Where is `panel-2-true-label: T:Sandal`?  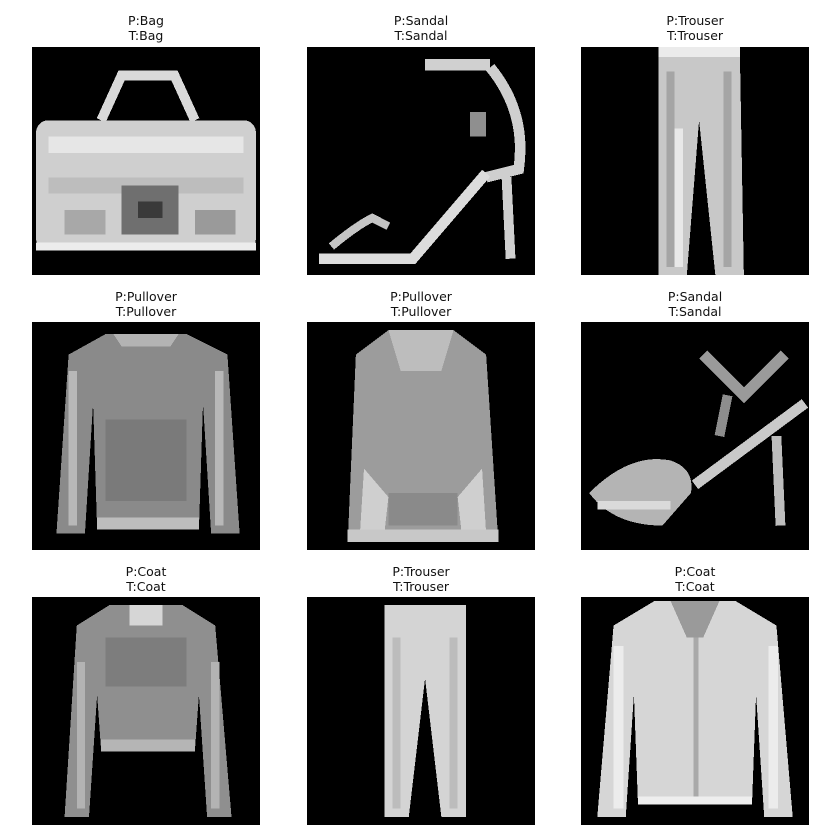
panel-2-true-label: T:Sandal is located at coordinates (421, 35).